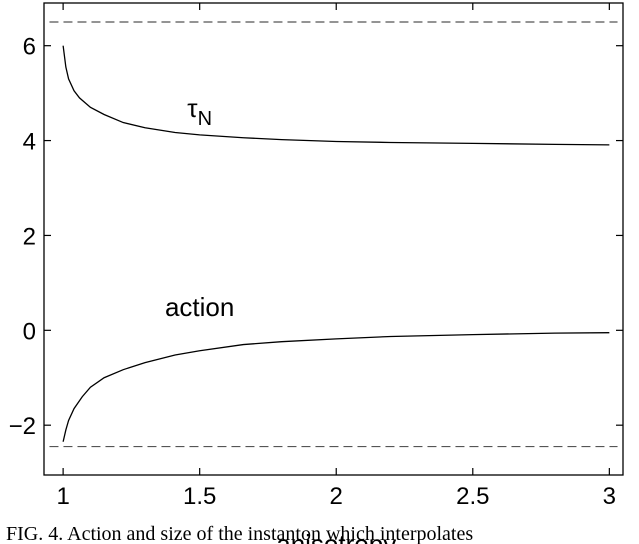  I want to click on series-annotation: action, so click(199, 307).